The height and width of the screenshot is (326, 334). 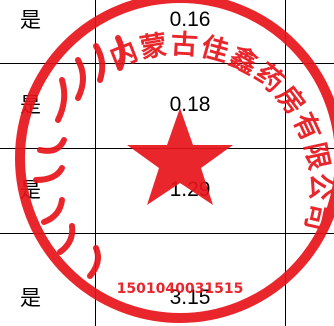 I want to click on row-4-value: 3.15, so click(x=190, y=297).